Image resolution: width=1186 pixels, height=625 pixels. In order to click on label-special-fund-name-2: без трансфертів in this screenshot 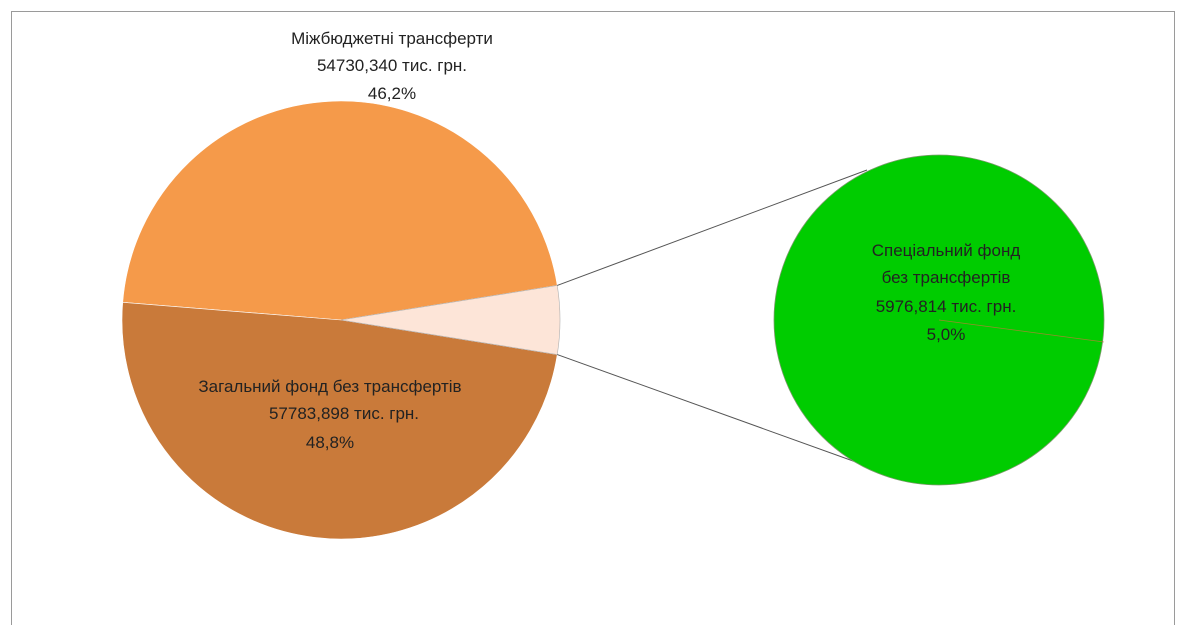, I will do `click(946, 277)`.